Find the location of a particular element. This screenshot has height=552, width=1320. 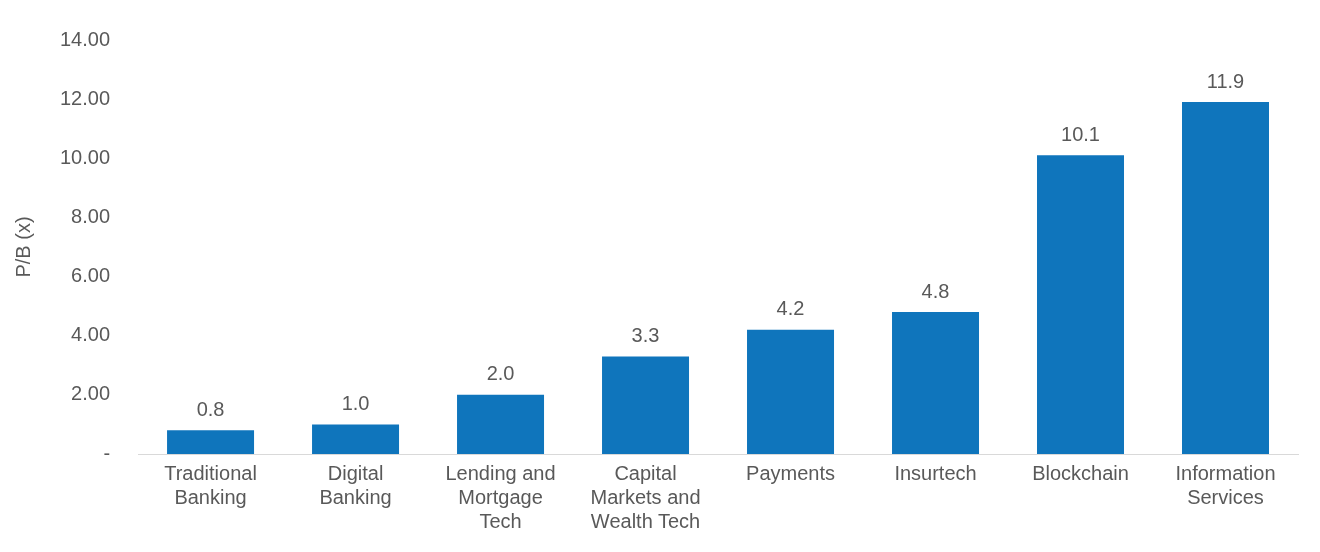

y-tick-label: - is located at coordinates (107, 452).